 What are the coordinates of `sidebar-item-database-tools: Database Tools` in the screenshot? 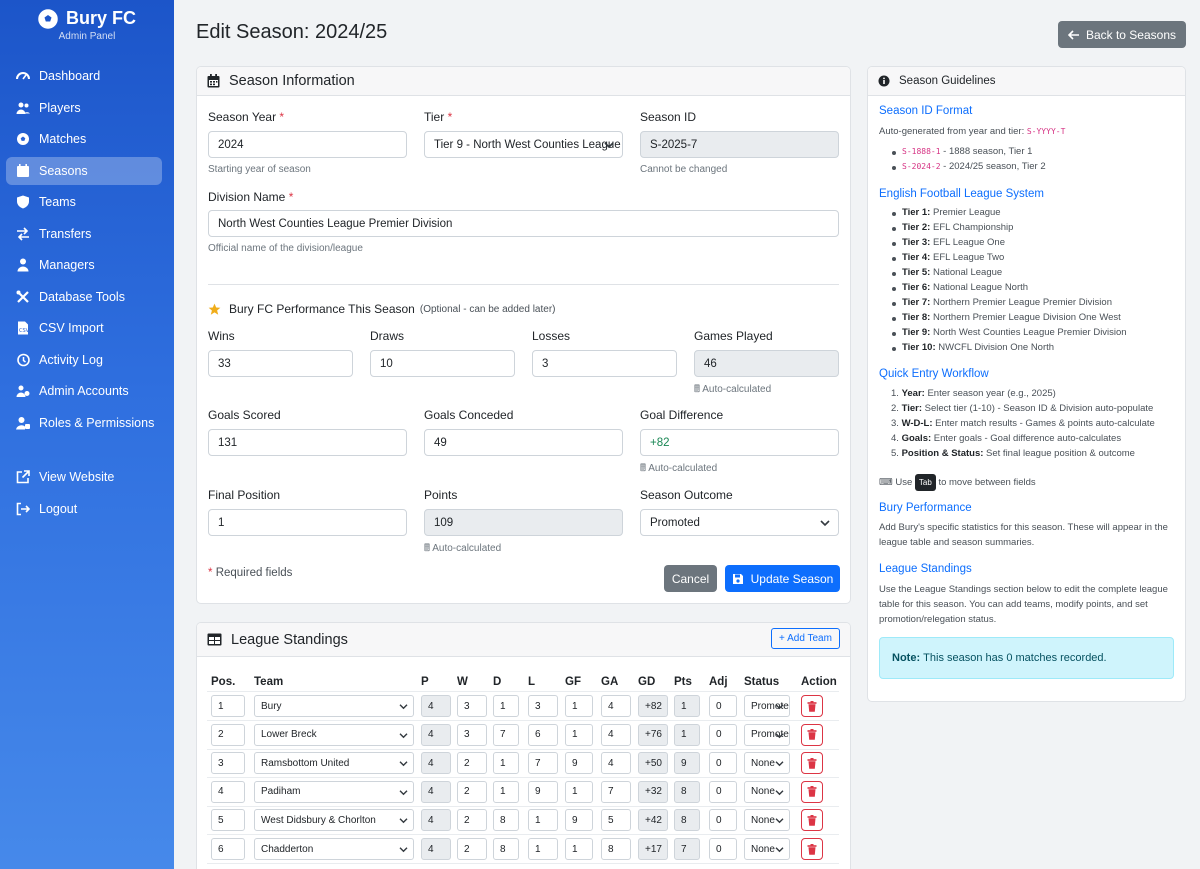 It's located at (84, 297).